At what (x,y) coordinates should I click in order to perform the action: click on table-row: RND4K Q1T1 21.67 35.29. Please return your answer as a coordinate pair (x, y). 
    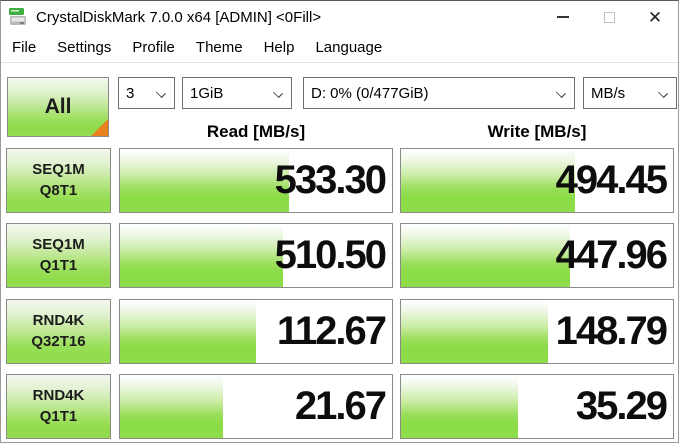
    Looking at the image, I should click on (339, 406).